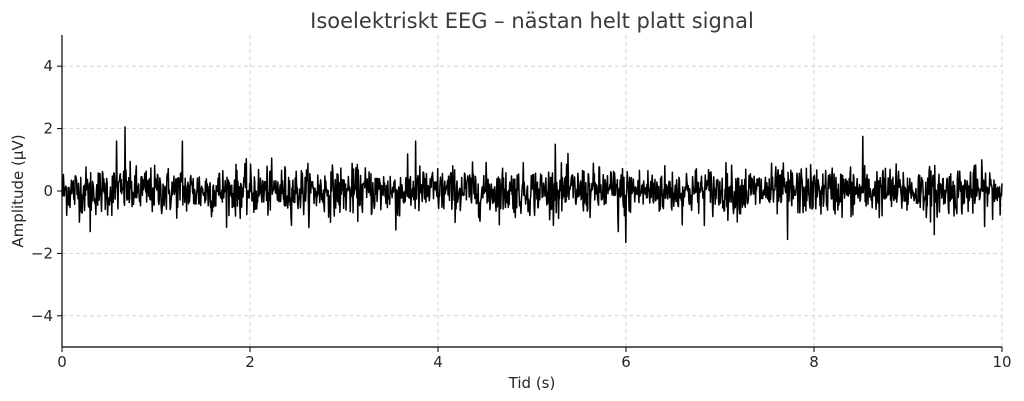 The width and height of the screenshot is (1024, 401). I want to click on x-tick-label: 6, so click(626, 362).